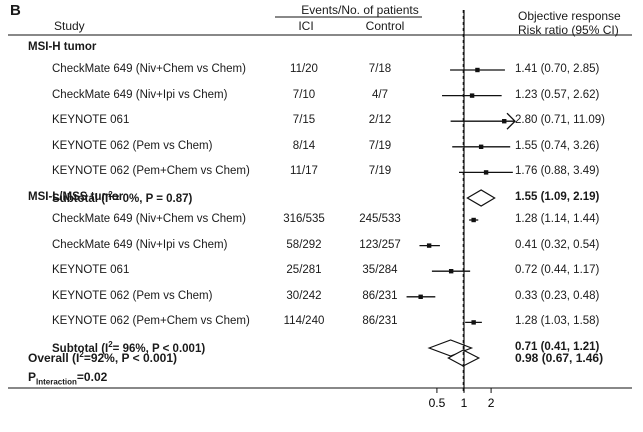  I want to click on control-events-g0-s0: 7/18, so click(380, 69).